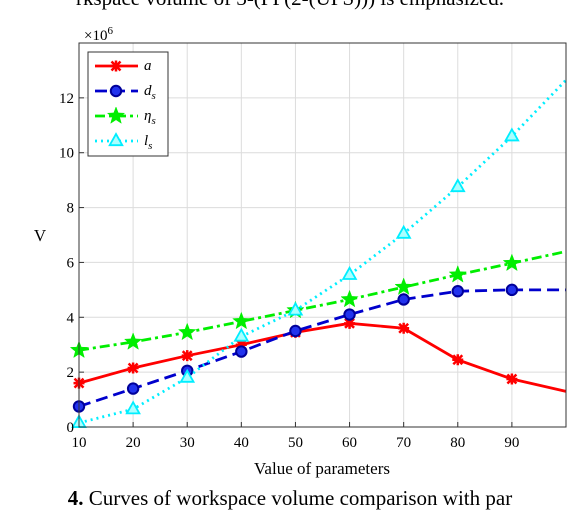 The width and height of the screenshot is (580, 511). I want to click on x-tick-label: 30, so click(187, 443).